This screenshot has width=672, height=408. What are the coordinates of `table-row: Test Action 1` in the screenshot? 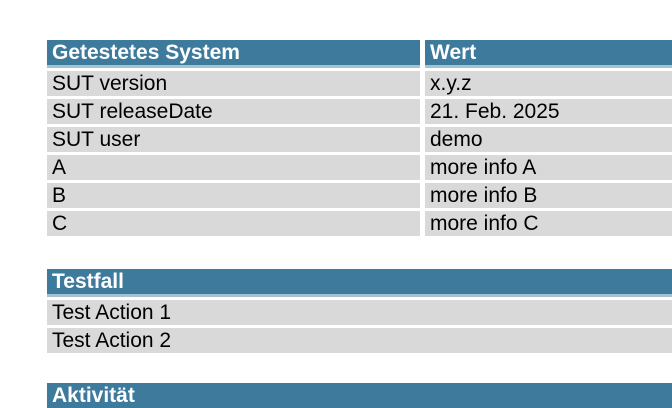 It's located at (359, 312).